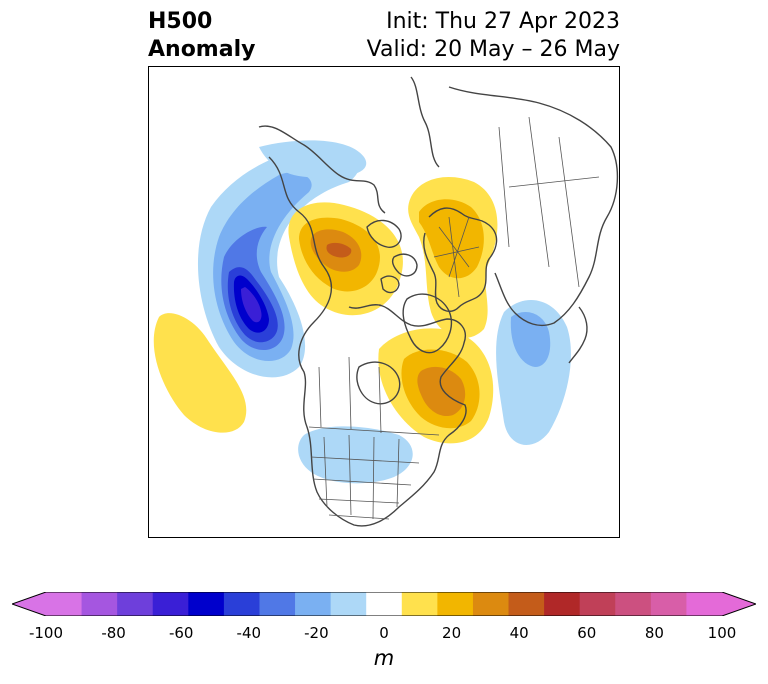  I want to click on asia-borders, so click(549, 202).